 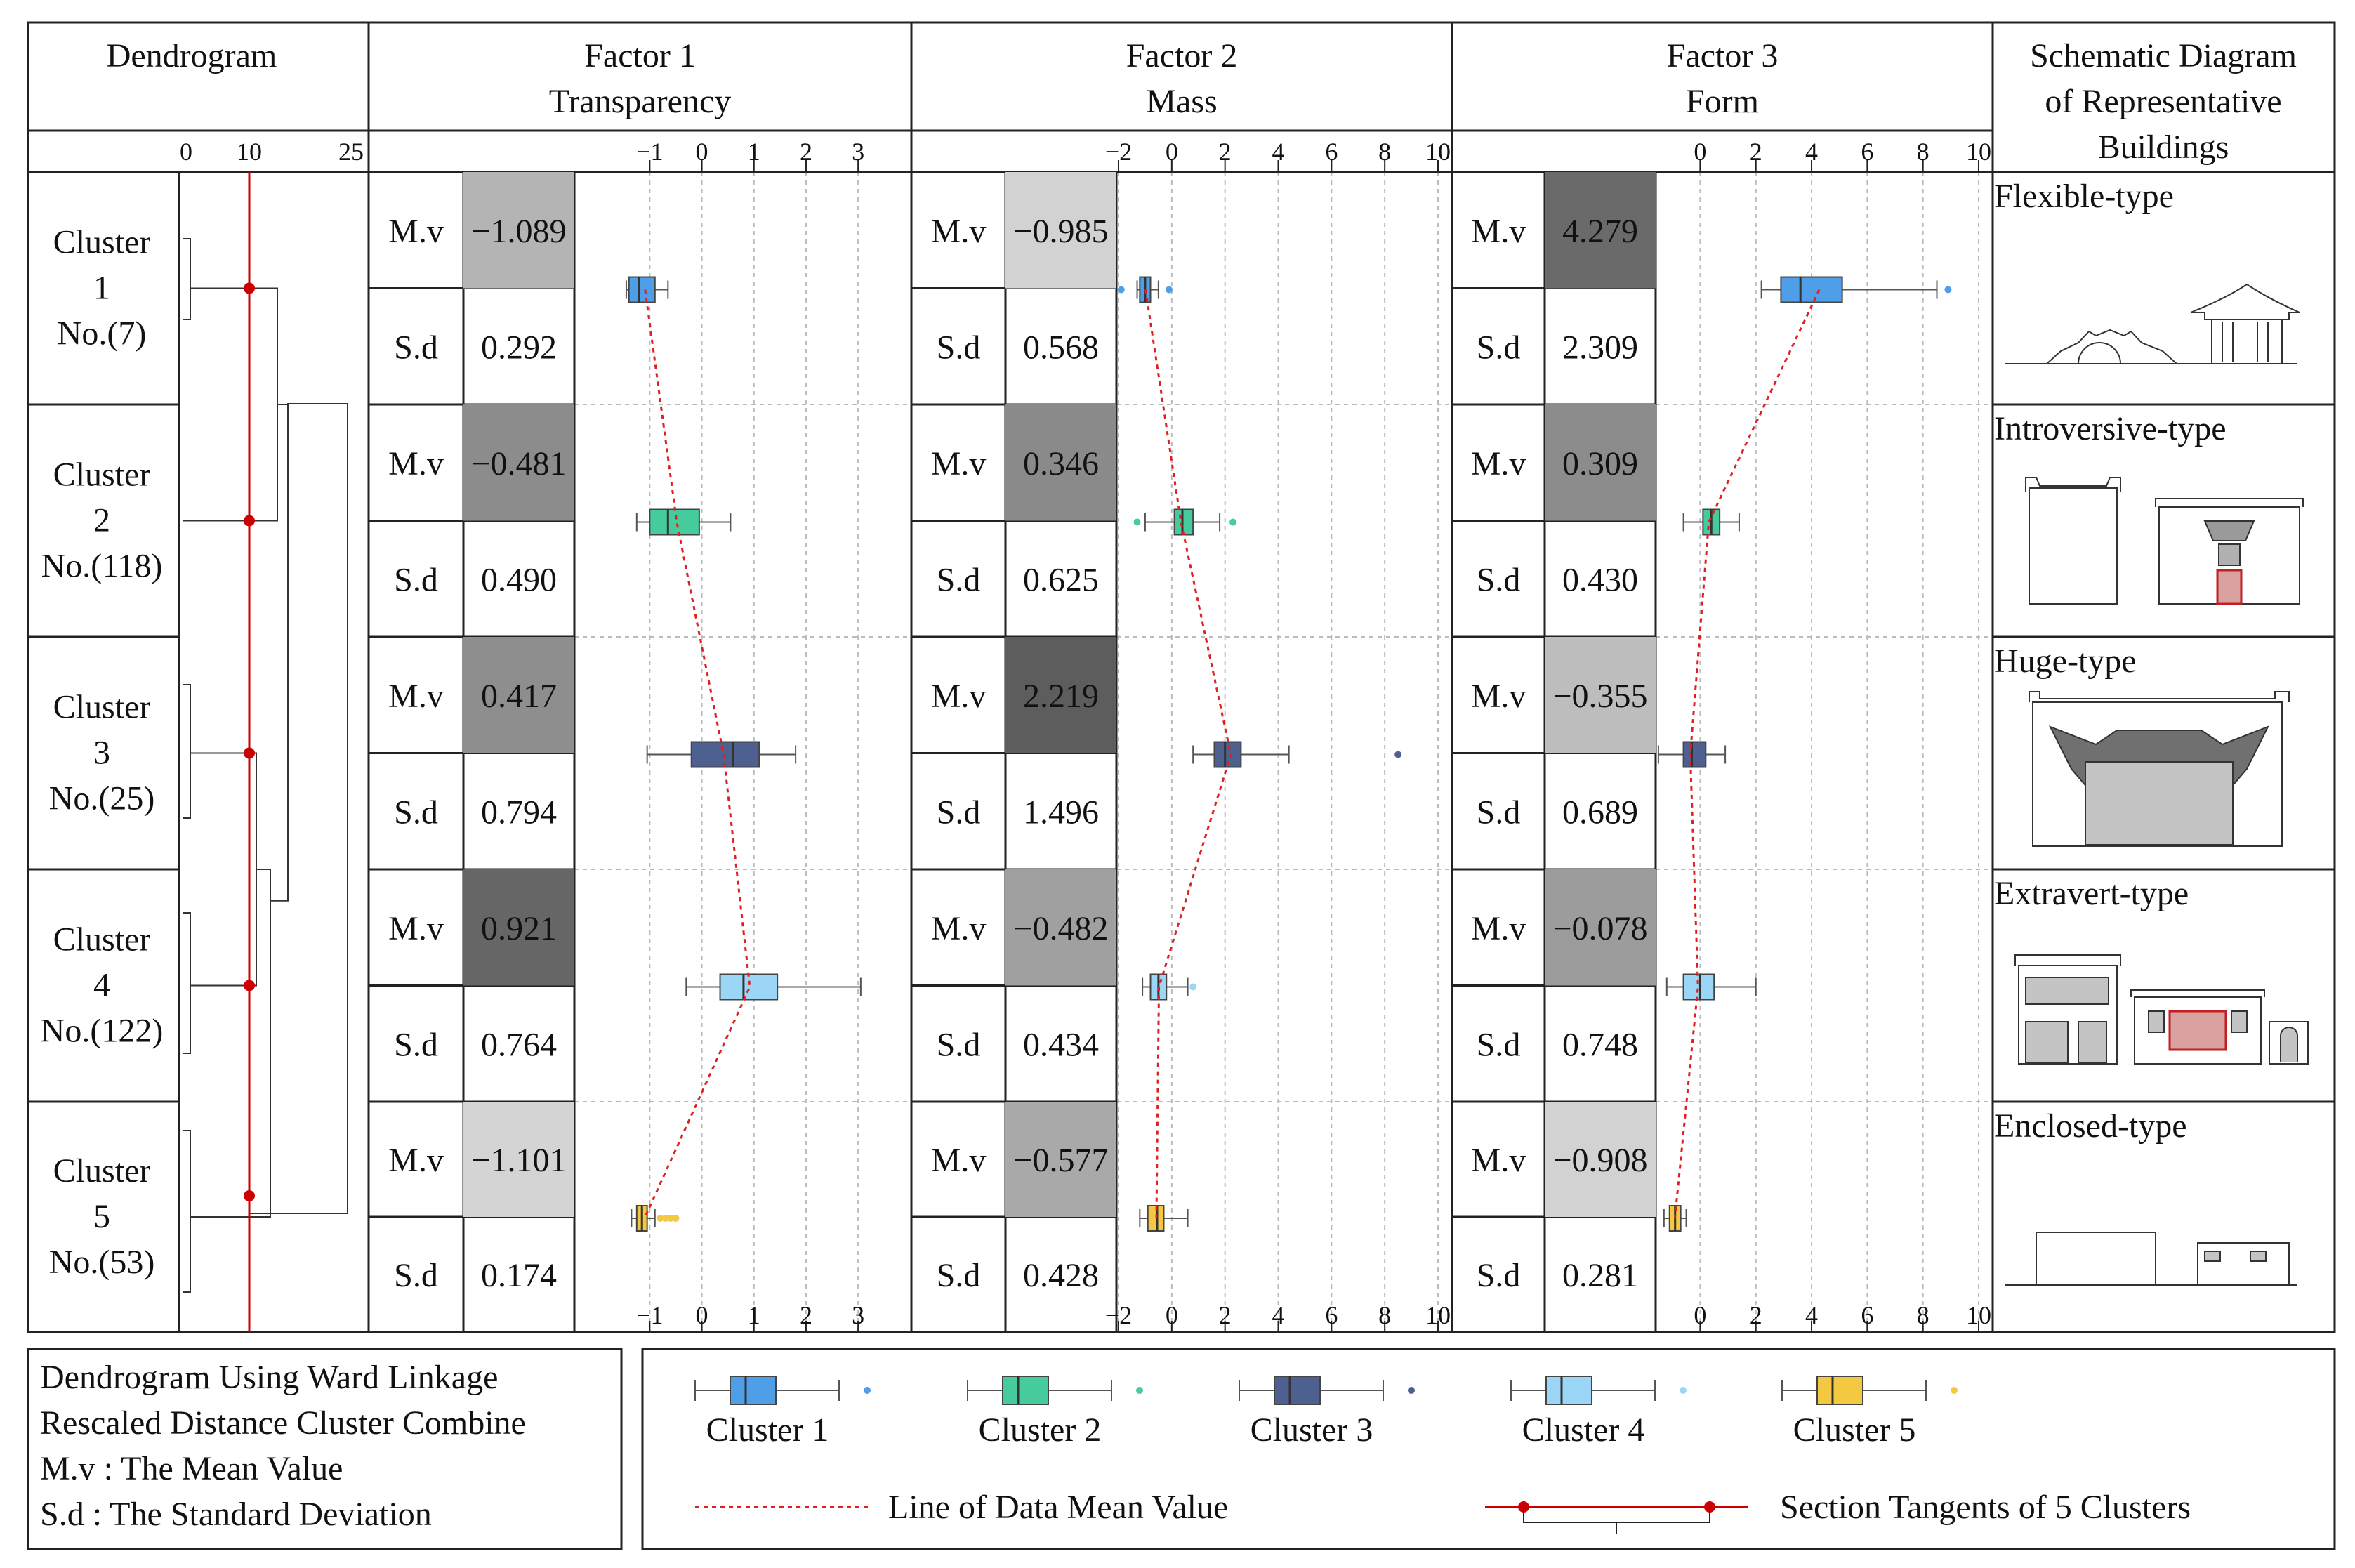 What do you see at coordinates (1278, 152) in the screenshot?
I see `tick-label-top: 4` at bounding box center [1278, 152].